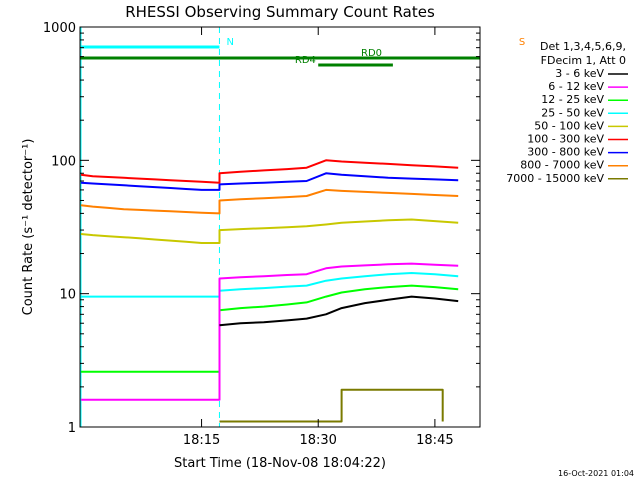 This screenshot has height=480, width=640. Describe the element at coordinates (59, 28) in the screenshot. I see `y-tick-label: 1000` at that location.